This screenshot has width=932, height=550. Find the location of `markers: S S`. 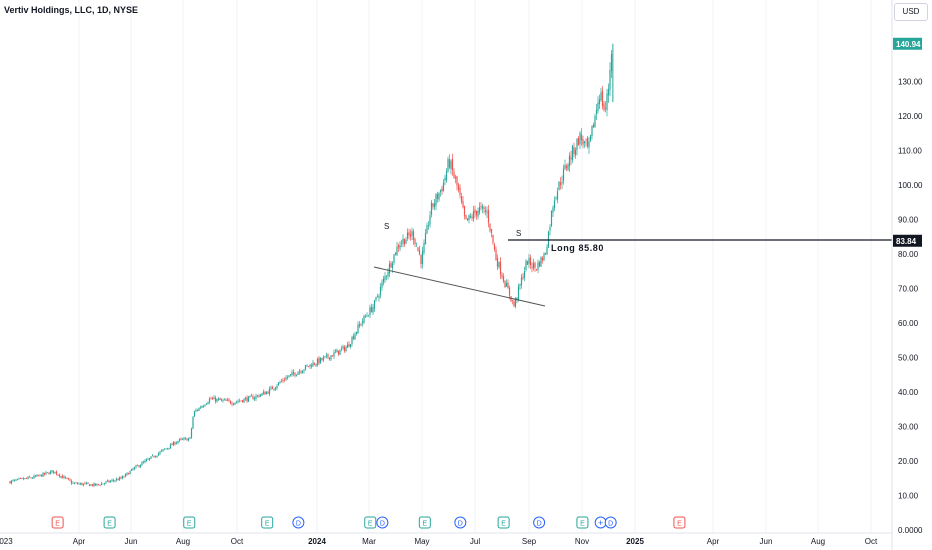

markers: S S is located at coordinates (452, 230).